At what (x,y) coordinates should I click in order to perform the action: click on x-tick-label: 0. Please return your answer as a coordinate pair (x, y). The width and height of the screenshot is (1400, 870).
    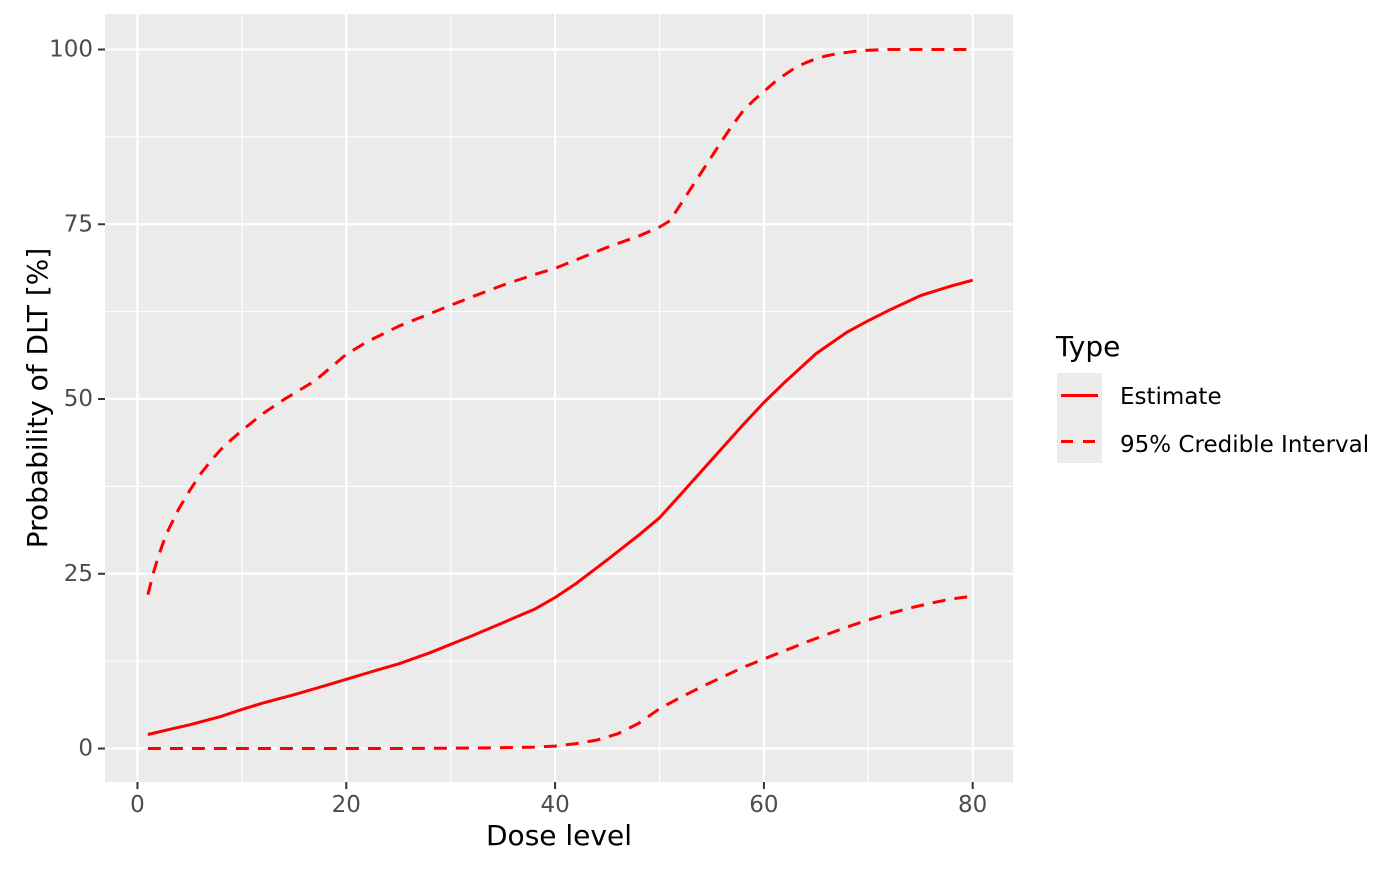
    Looking at the image, I should click on (137, 805).